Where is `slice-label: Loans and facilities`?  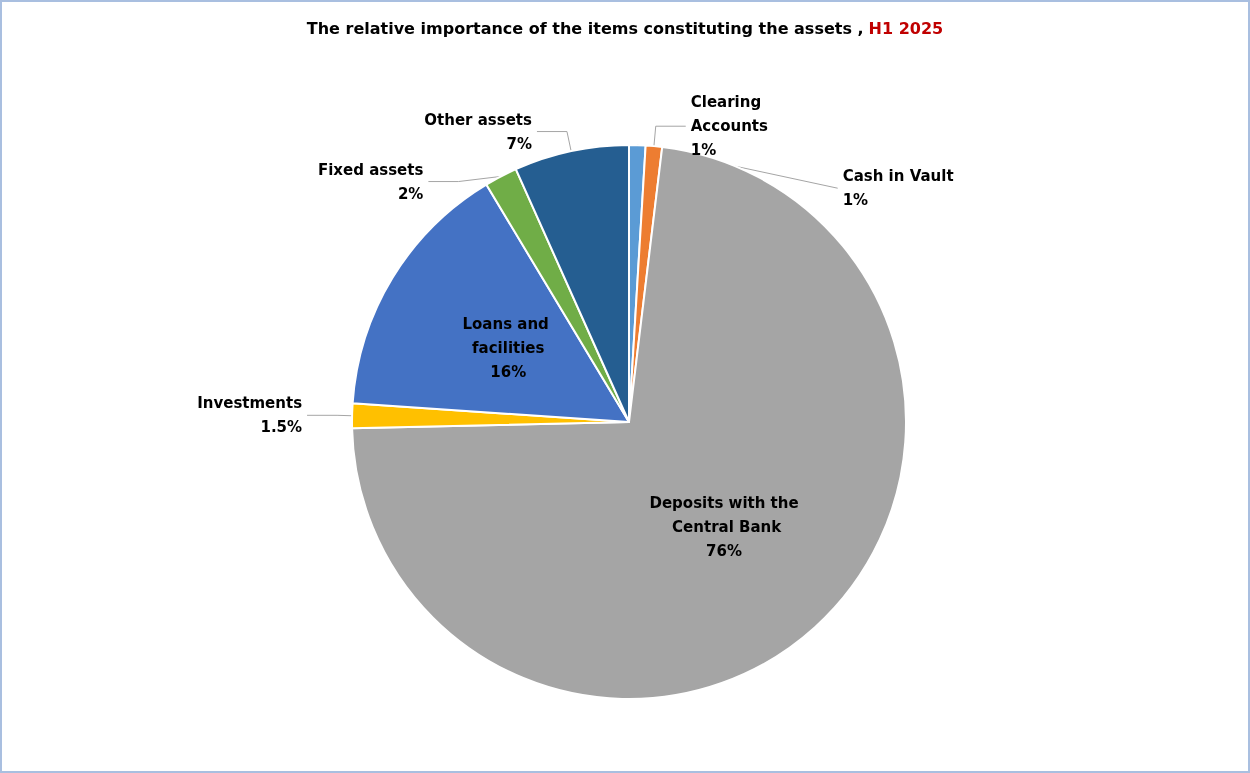
slice-label: Loans and facilities is located at coordinates (508, 336).